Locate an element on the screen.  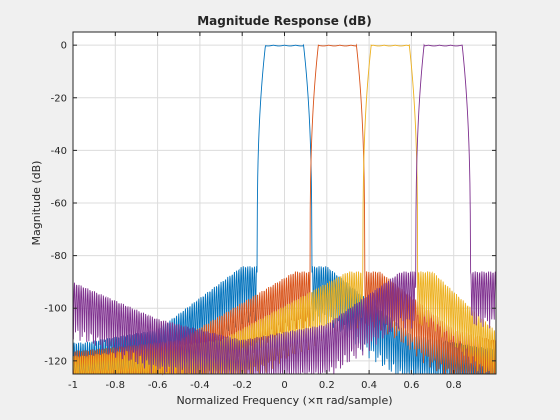
y-tick-label: -80 is located at coordinates (59, 256).